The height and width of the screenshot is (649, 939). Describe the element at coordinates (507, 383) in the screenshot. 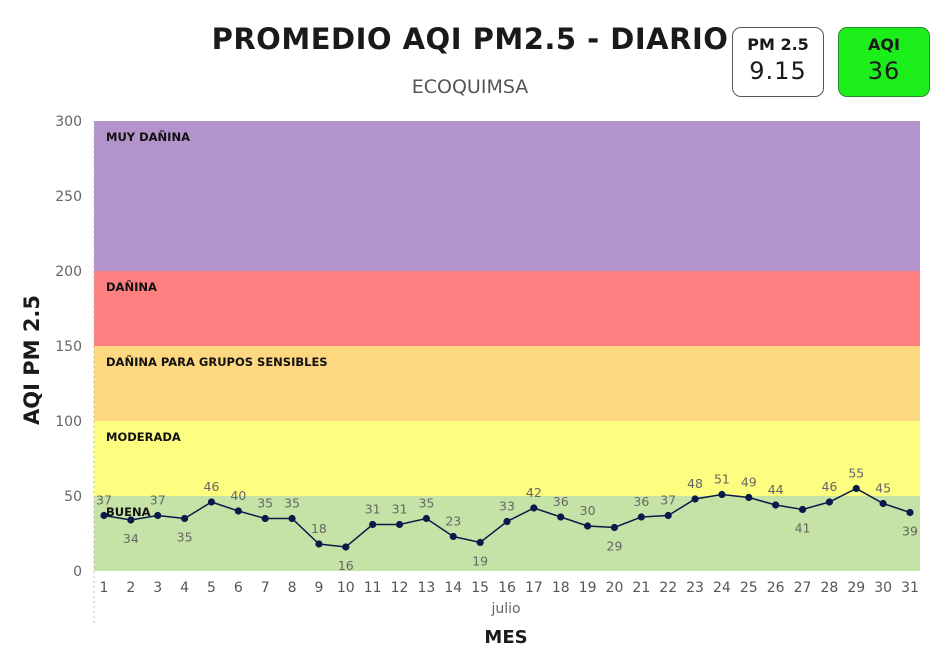

I see `aqi-band-dañina-para-grupos-sensibles` at that location.